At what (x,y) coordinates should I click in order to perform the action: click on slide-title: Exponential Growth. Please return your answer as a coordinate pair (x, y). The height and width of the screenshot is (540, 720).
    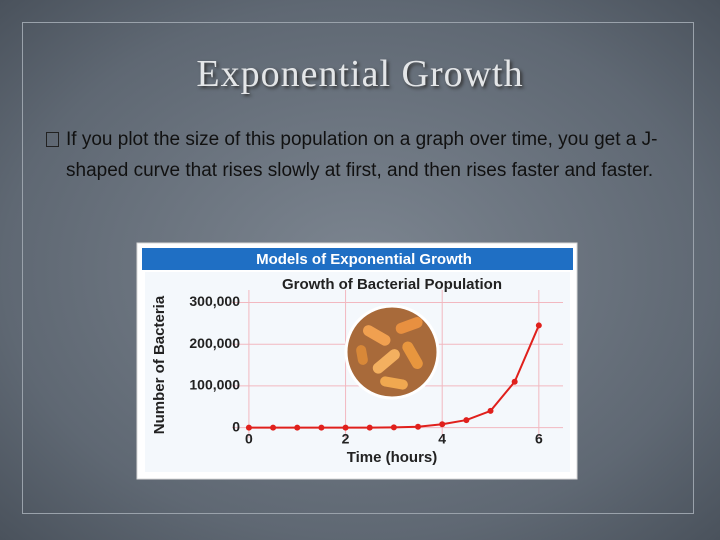
    Looking at the image, I should click on (360, 74).